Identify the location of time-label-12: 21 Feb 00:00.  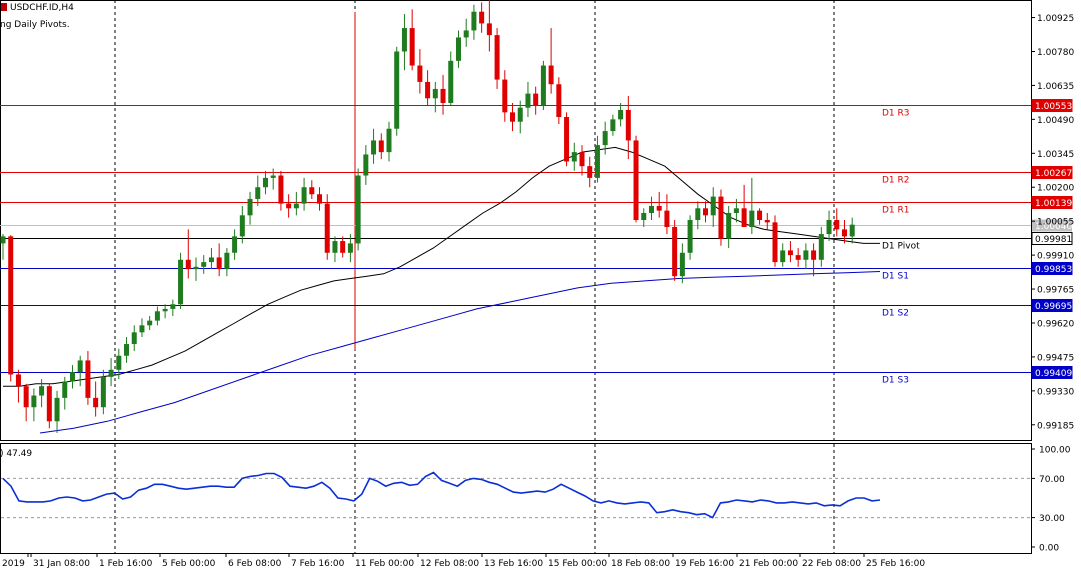
(768, 564).